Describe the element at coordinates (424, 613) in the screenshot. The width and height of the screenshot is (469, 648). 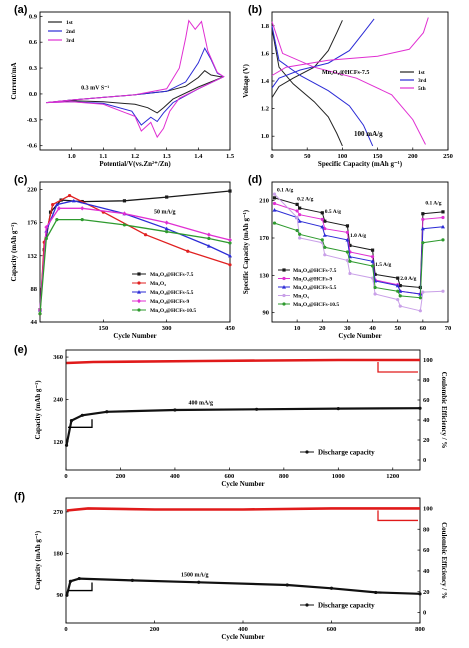
I see `y2-tick-label-f: 0` at that location.